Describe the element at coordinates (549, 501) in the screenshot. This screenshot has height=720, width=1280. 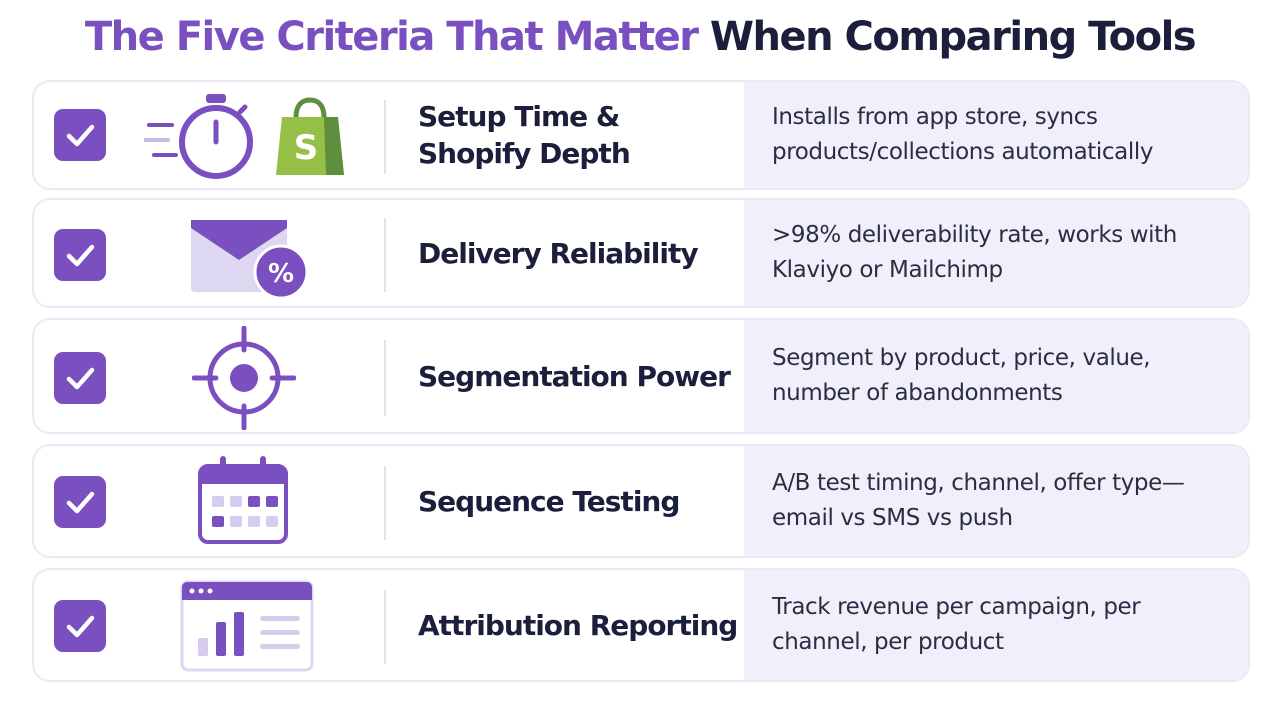
I see `criteria-label: Sequence Testing` at that location.